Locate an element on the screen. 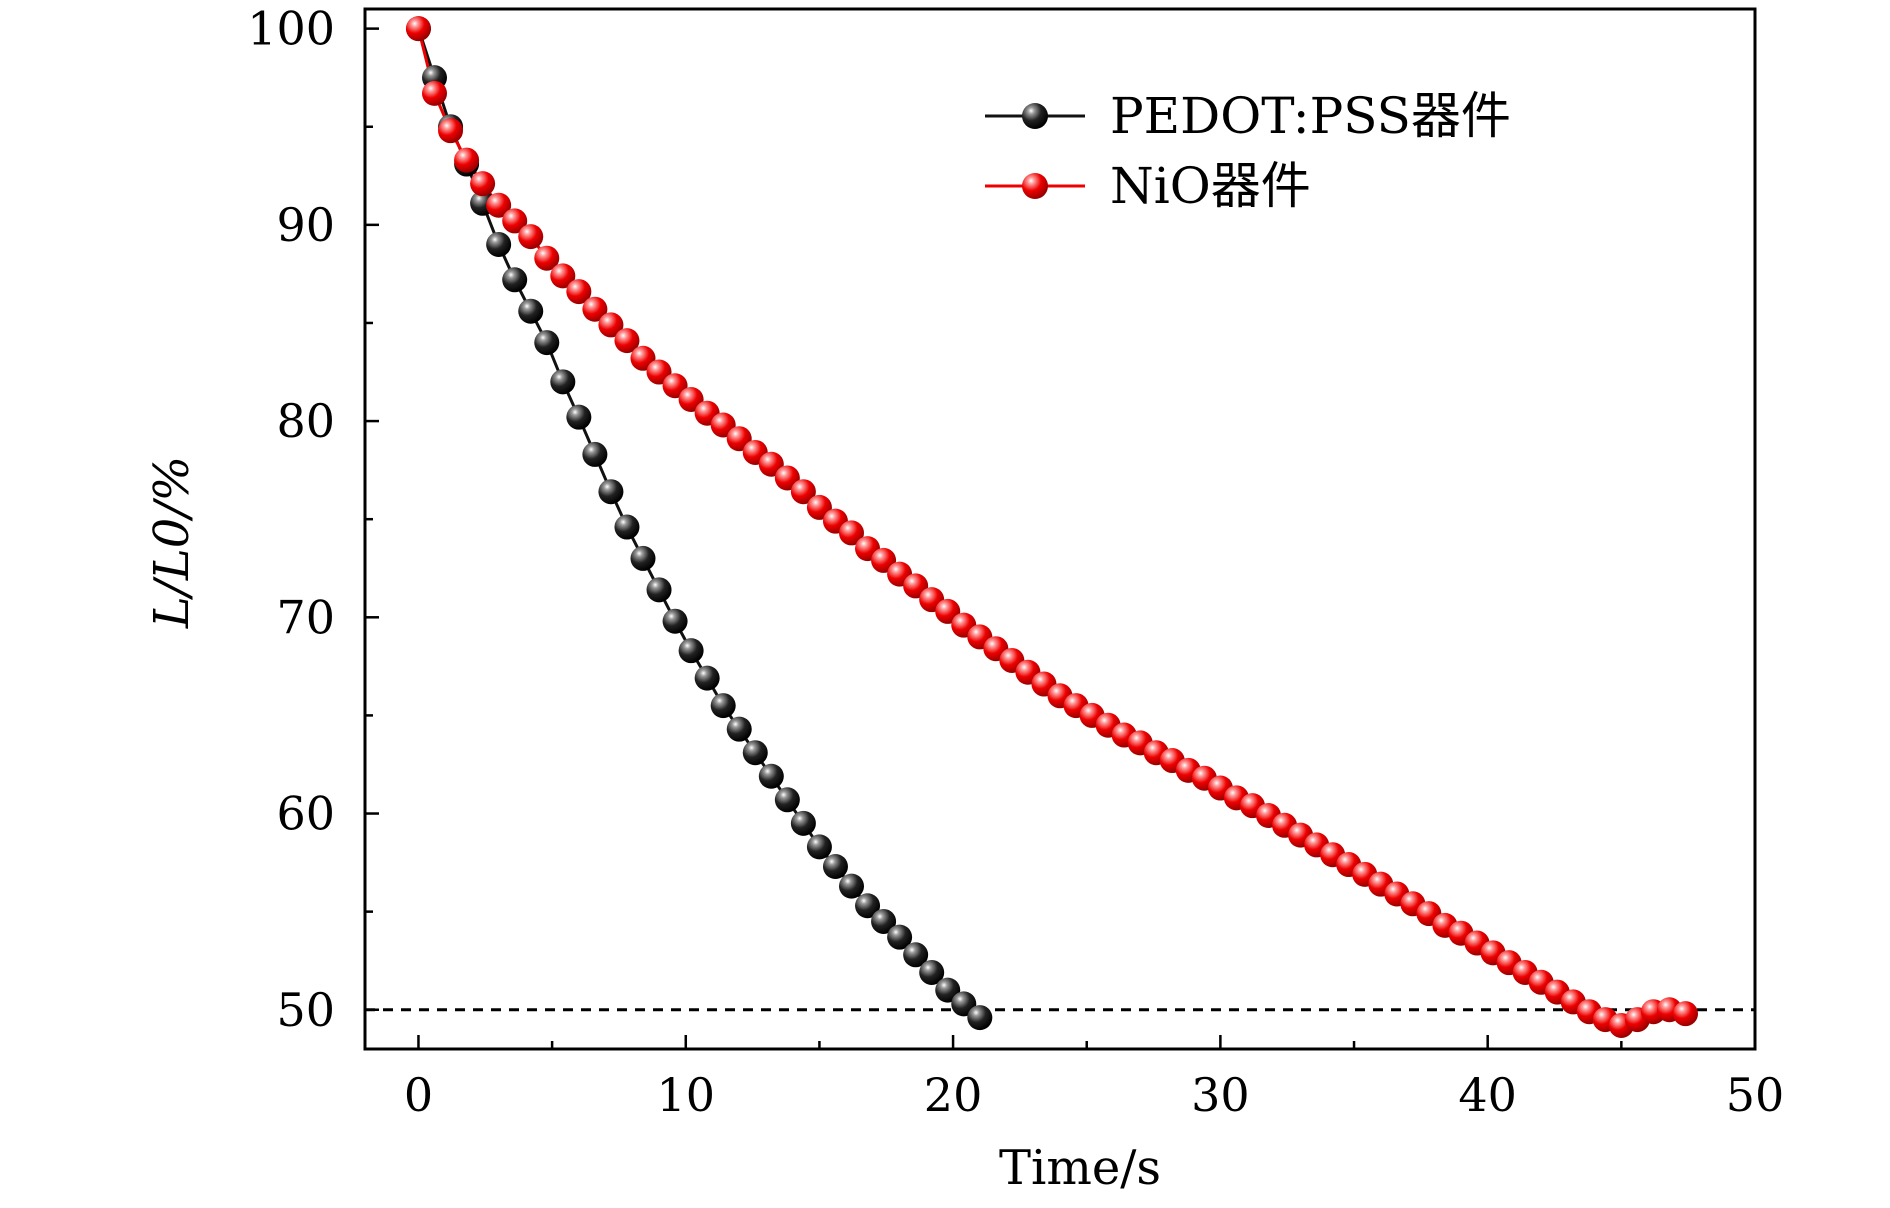  y-tick-label: 80 is located at coordinates (305, 421).